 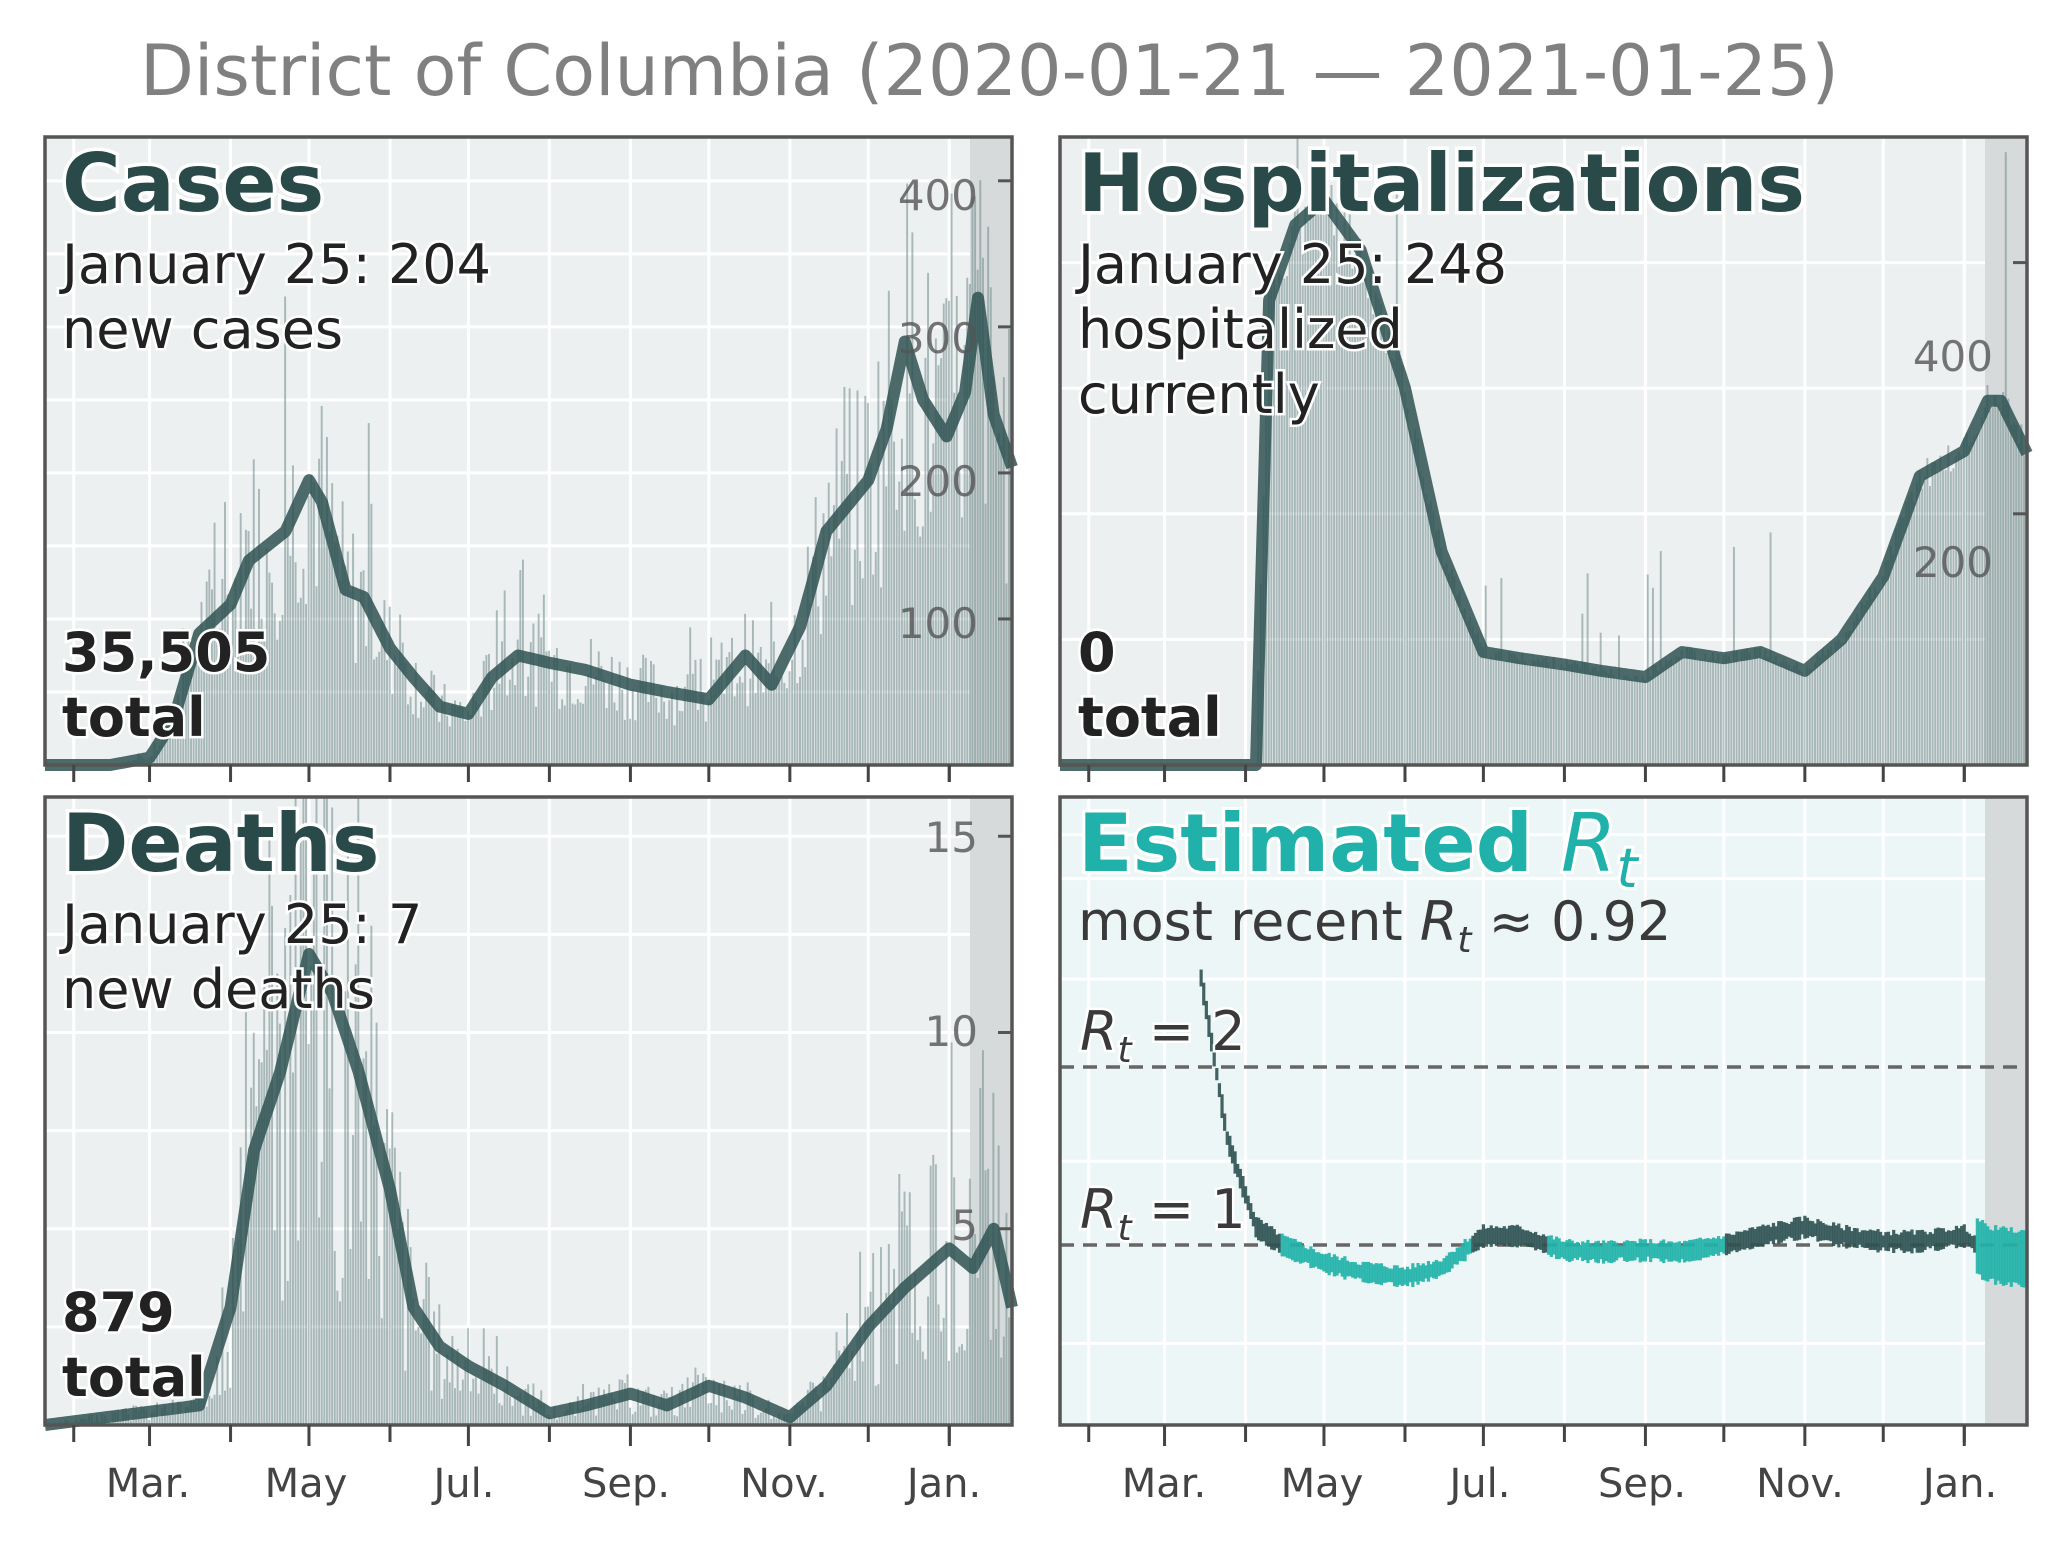 I want to click on total-label: total, so click(x=134, y=717).